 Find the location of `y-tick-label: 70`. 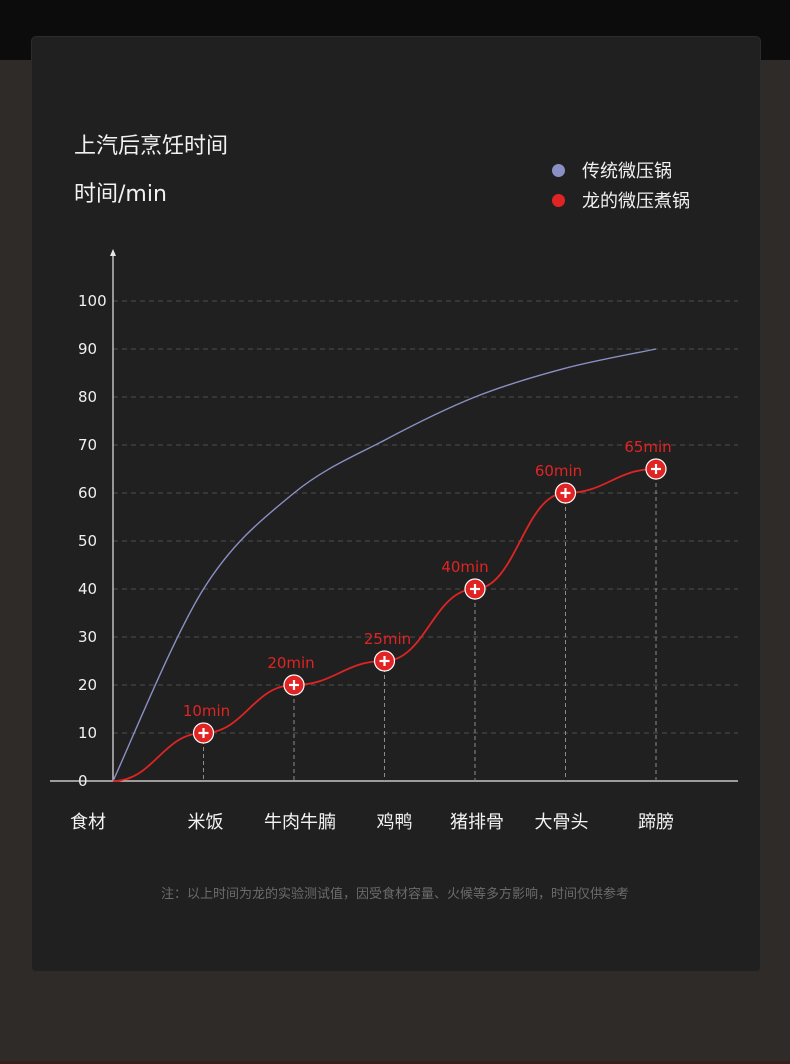

y-tick-label: 70 is located at coordinates (87, 445).